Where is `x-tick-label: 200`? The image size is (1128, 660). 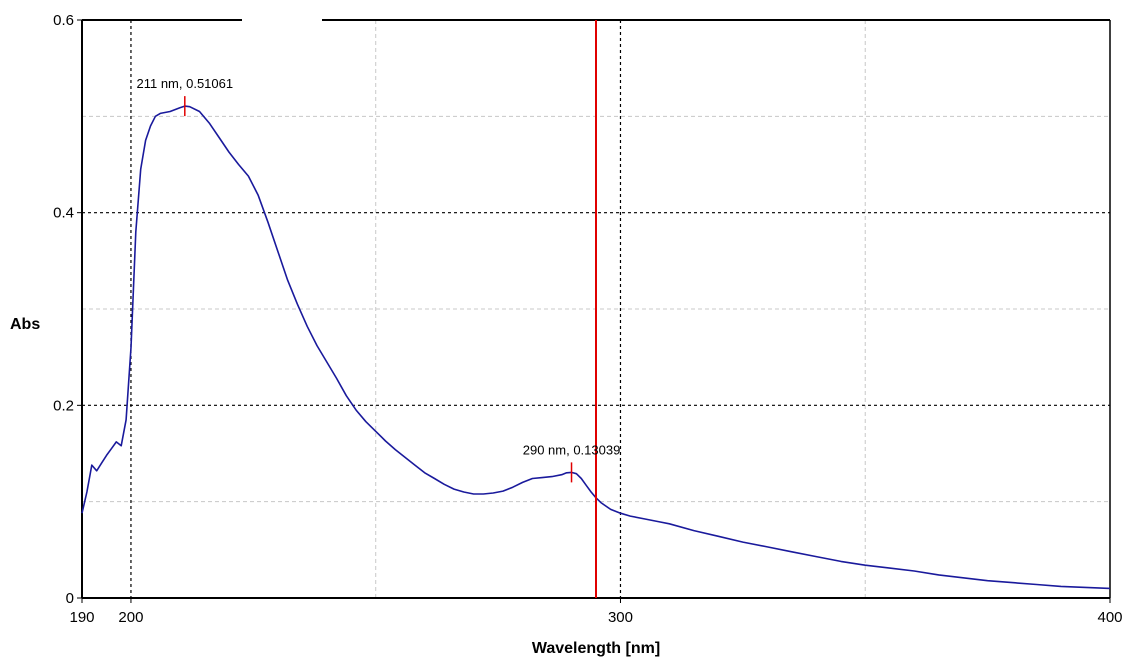 x-tick-label: 200 is located at coordinates (130, 617).